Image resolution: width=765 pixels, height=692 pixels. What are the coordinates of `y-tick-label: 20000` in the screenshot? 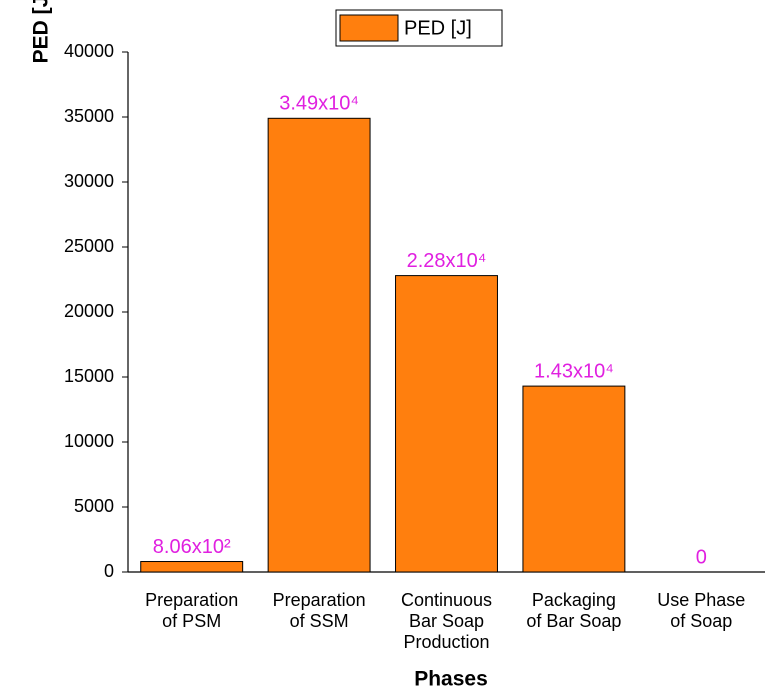 It's located at (89, 311).